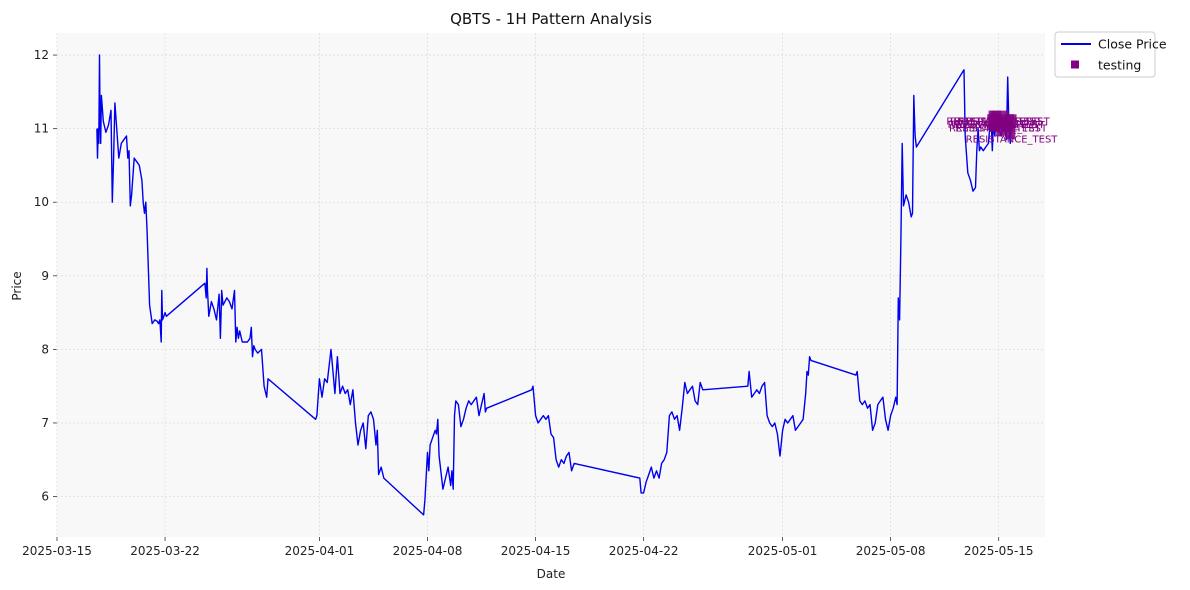 The width and height of the screenshot is (1190, 590). I want to click on y-tick-label: 11, so click(41, 129).